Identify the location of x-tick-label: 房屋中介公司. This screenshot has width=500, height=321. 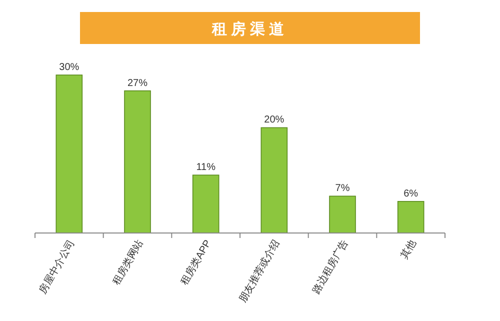
(57, 267).